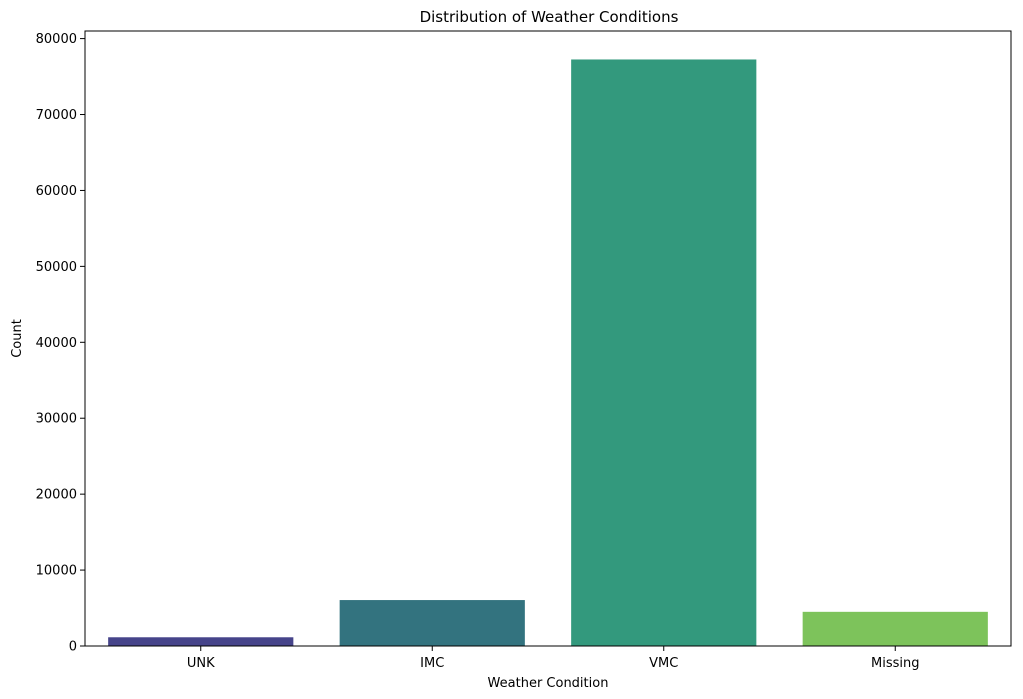 Image resolution: width=1023 pixels, height=699 pixels. What do you see at coordinates (56, 191) in the screenshot?
I see `y-tick-label: 60000` at bounding box center [56, 191].